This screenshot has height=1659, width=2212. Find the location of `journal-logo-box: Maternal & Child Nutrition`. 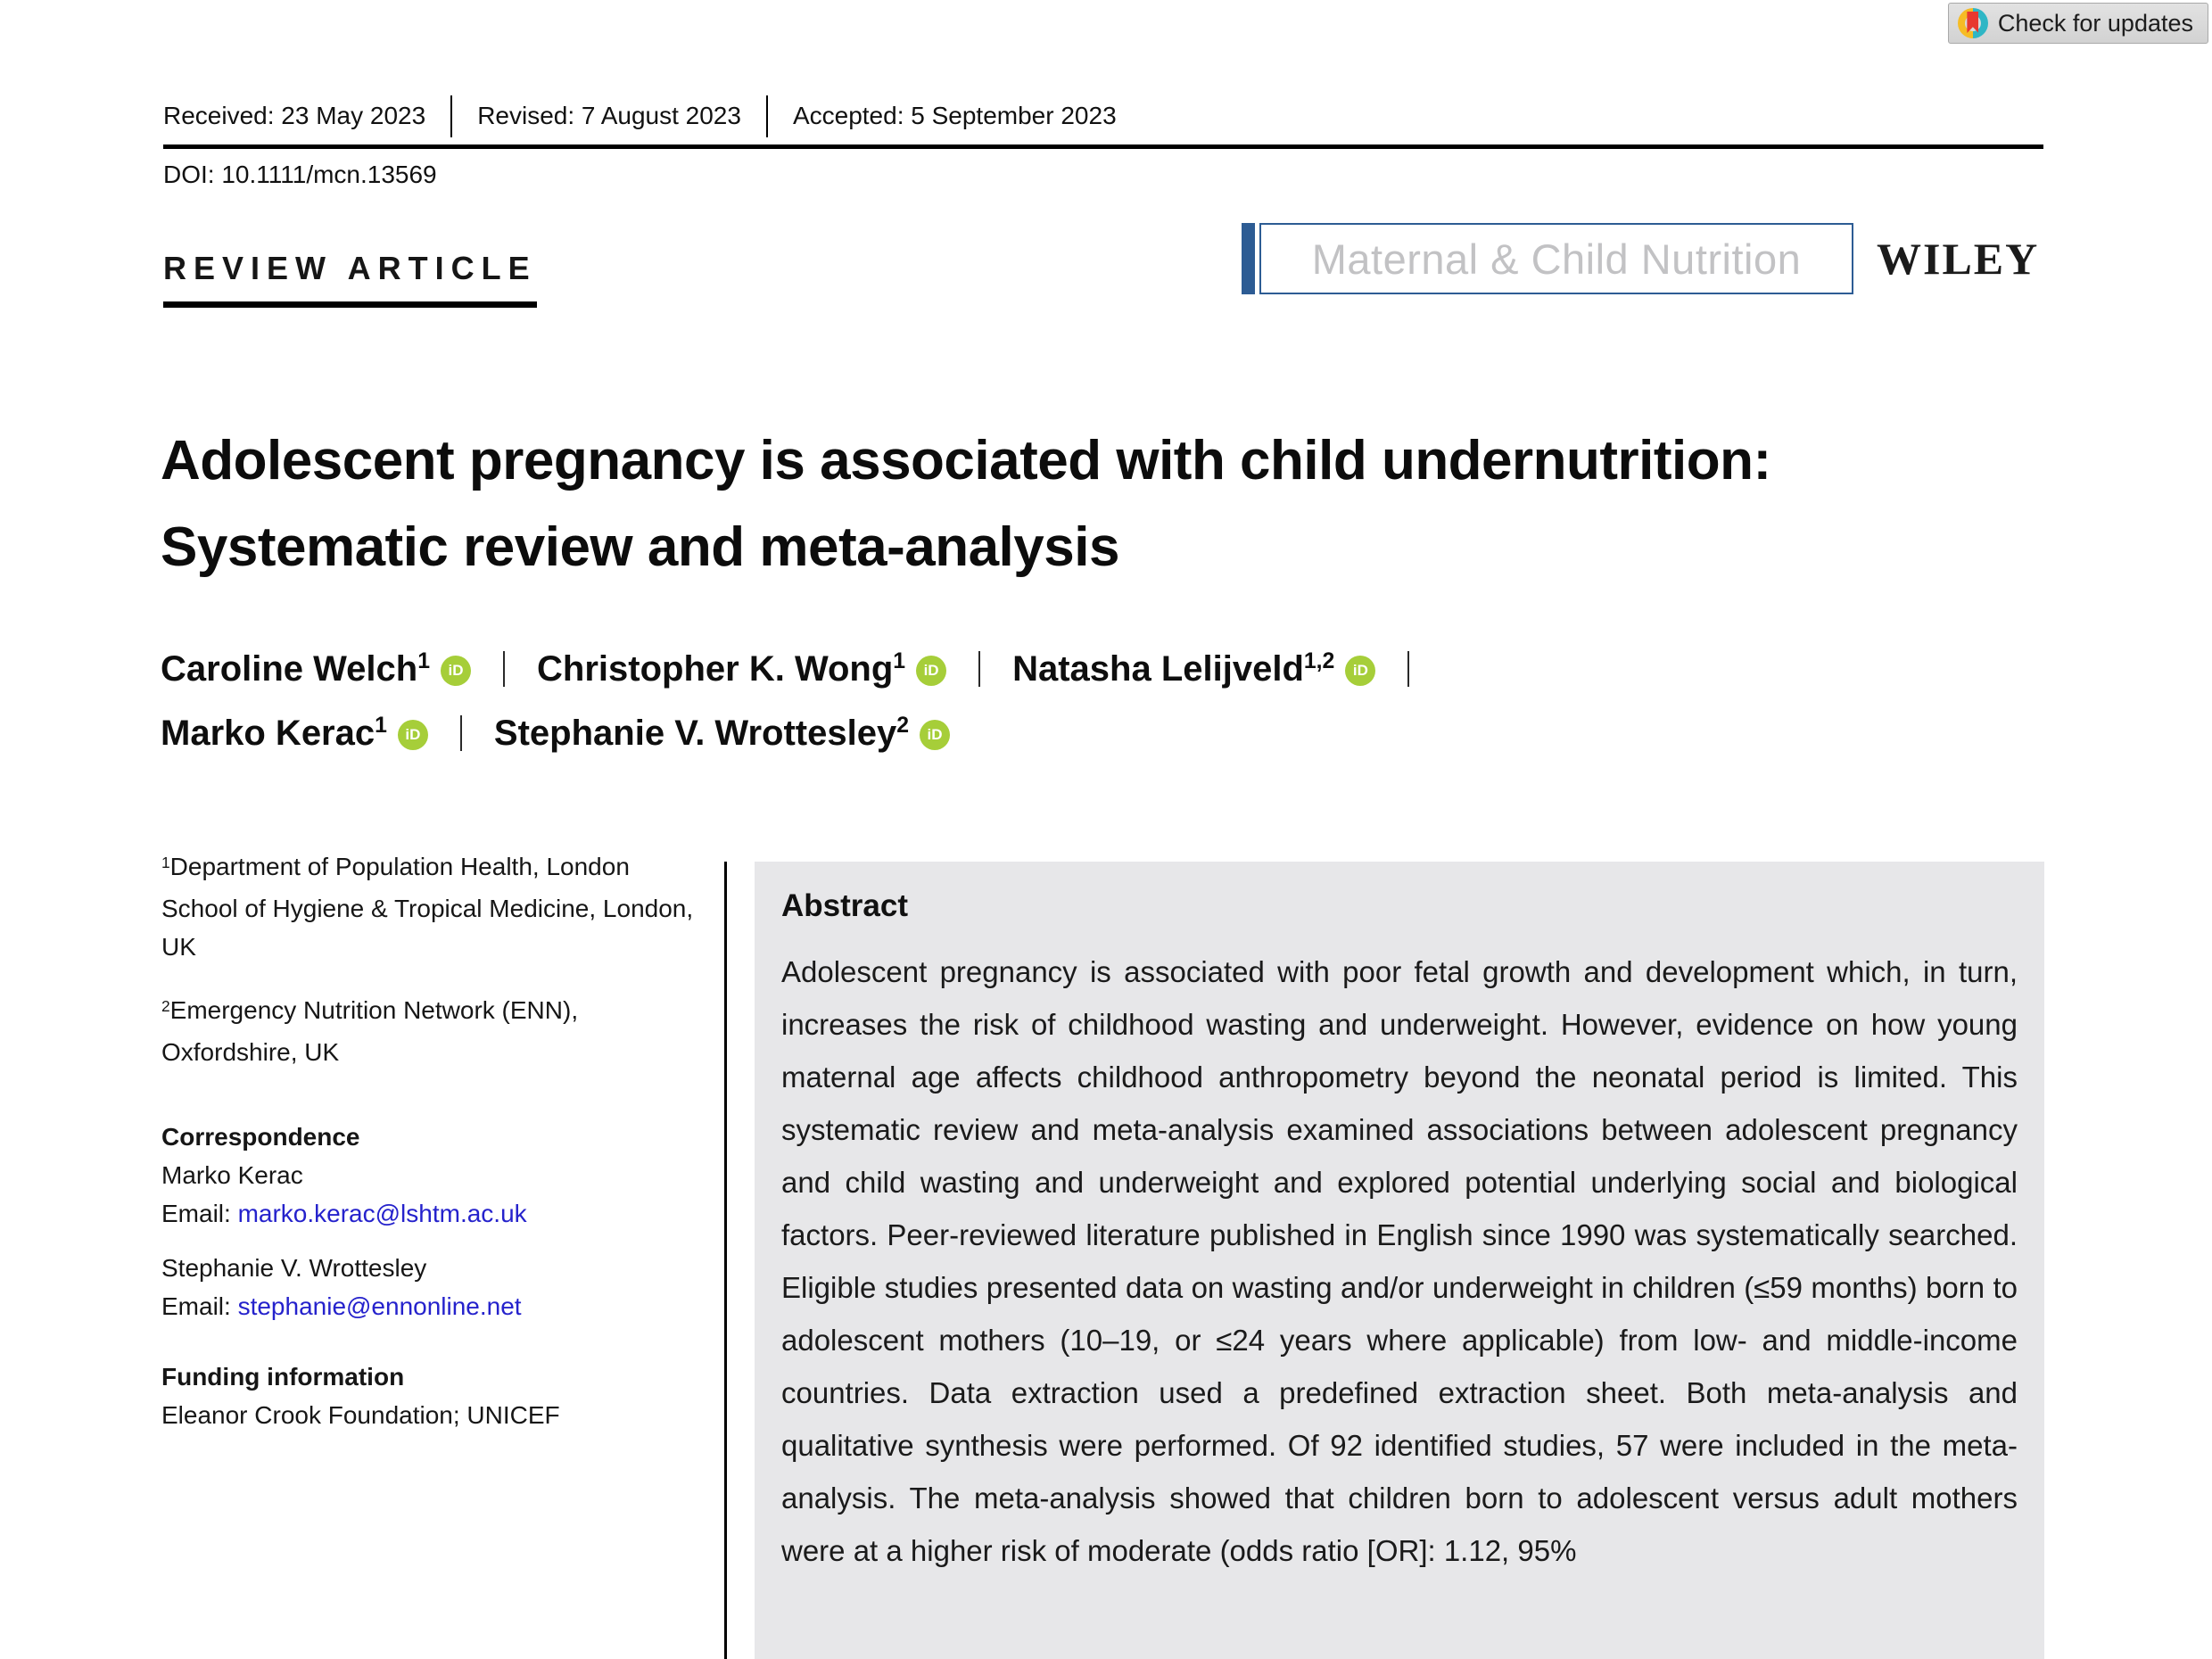

journal-logo-box: Maternal & Child Nutrition is located at coordinates (1556, 259).